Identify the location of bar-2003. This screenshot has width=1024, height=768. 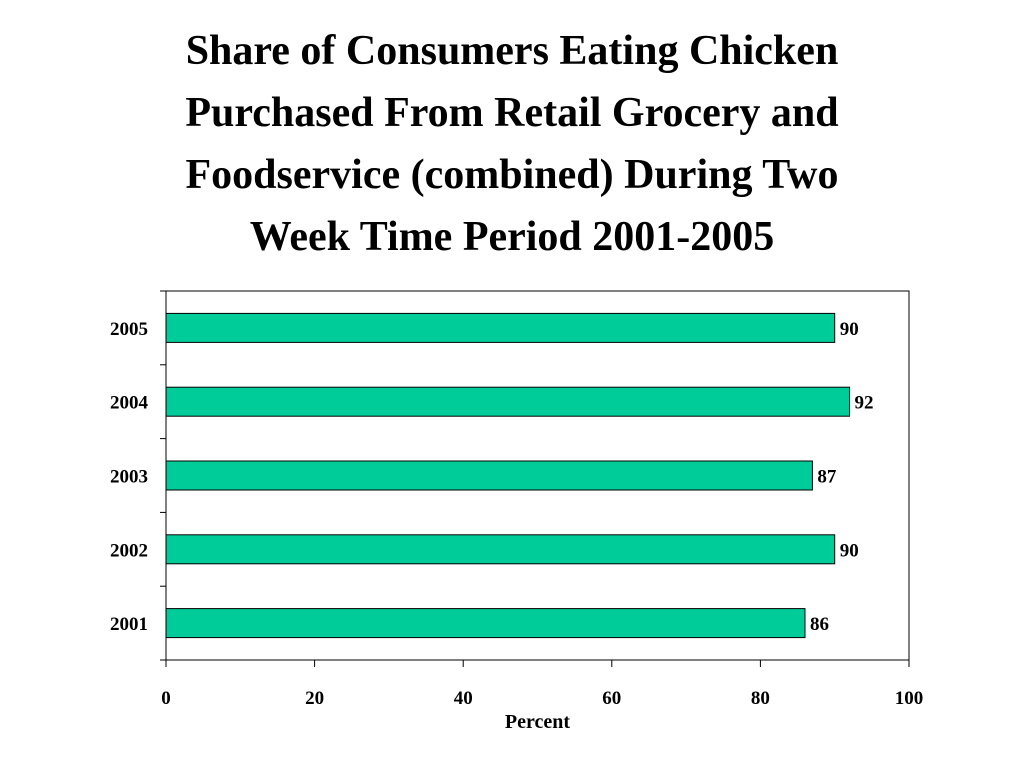
(489, 475).